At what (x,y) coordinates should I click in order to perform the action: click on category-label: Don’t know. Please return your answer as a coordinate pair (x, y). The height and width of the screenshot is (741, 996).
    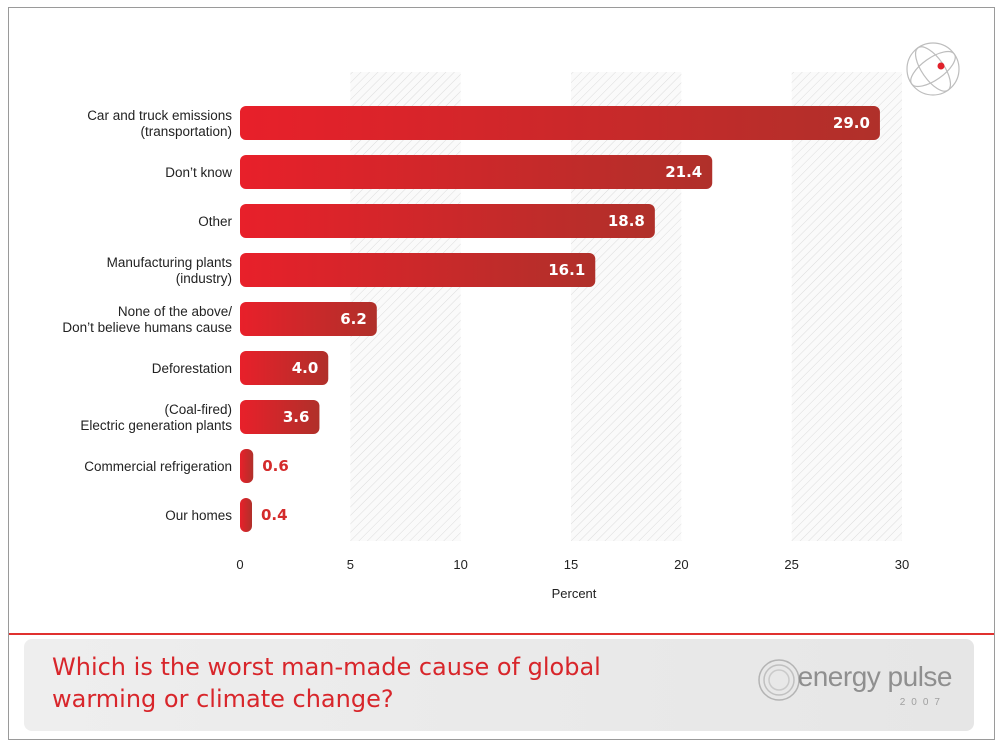
    Looking at the image, I should click on (198, 172).